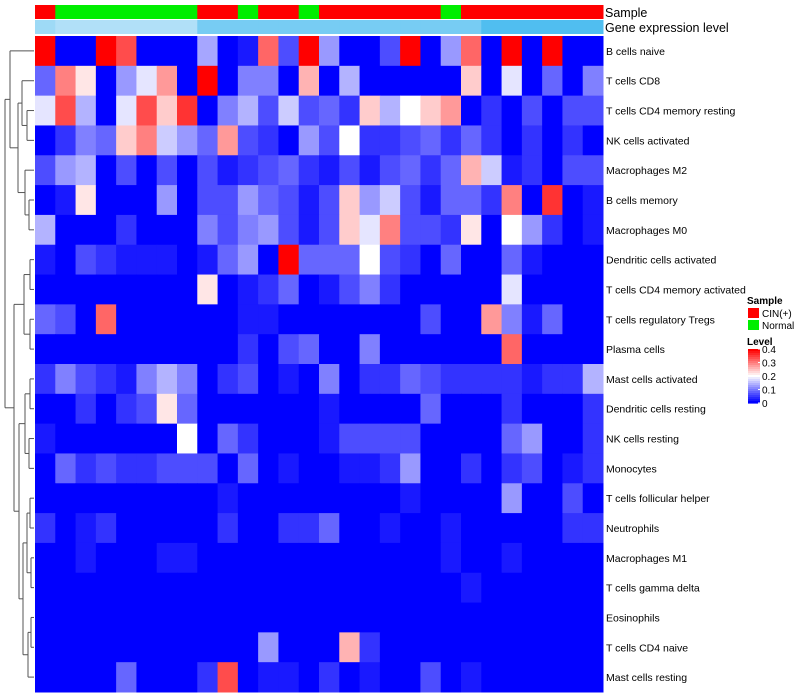  I want to click on row-label: T cells CD4 memory activated, so click(676, 290).